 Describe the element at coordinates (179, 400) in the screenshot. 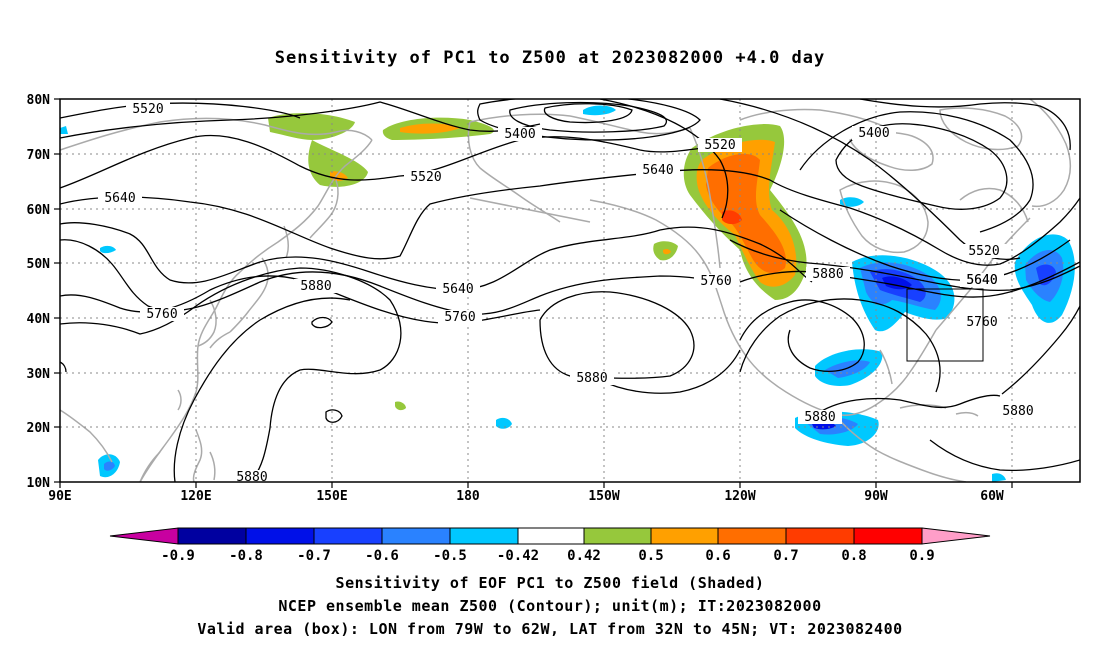

I see `taiwan-coastline` at that location.